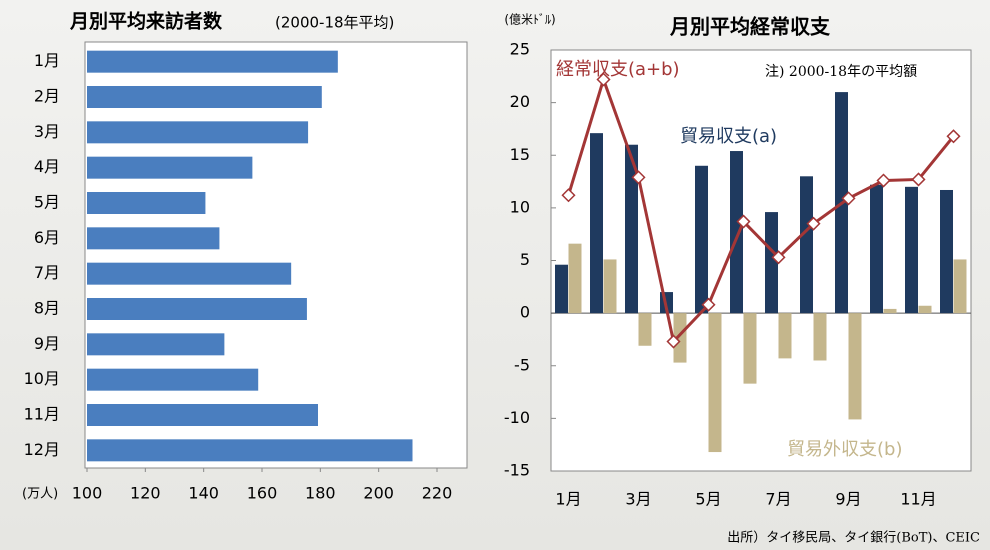 Image resolution: width=990 pixels, height=550 pixels. Describe the element at coordinates (618, 69) in the screenshot. I see `series-label: 経常収支(a+b)` at that location.